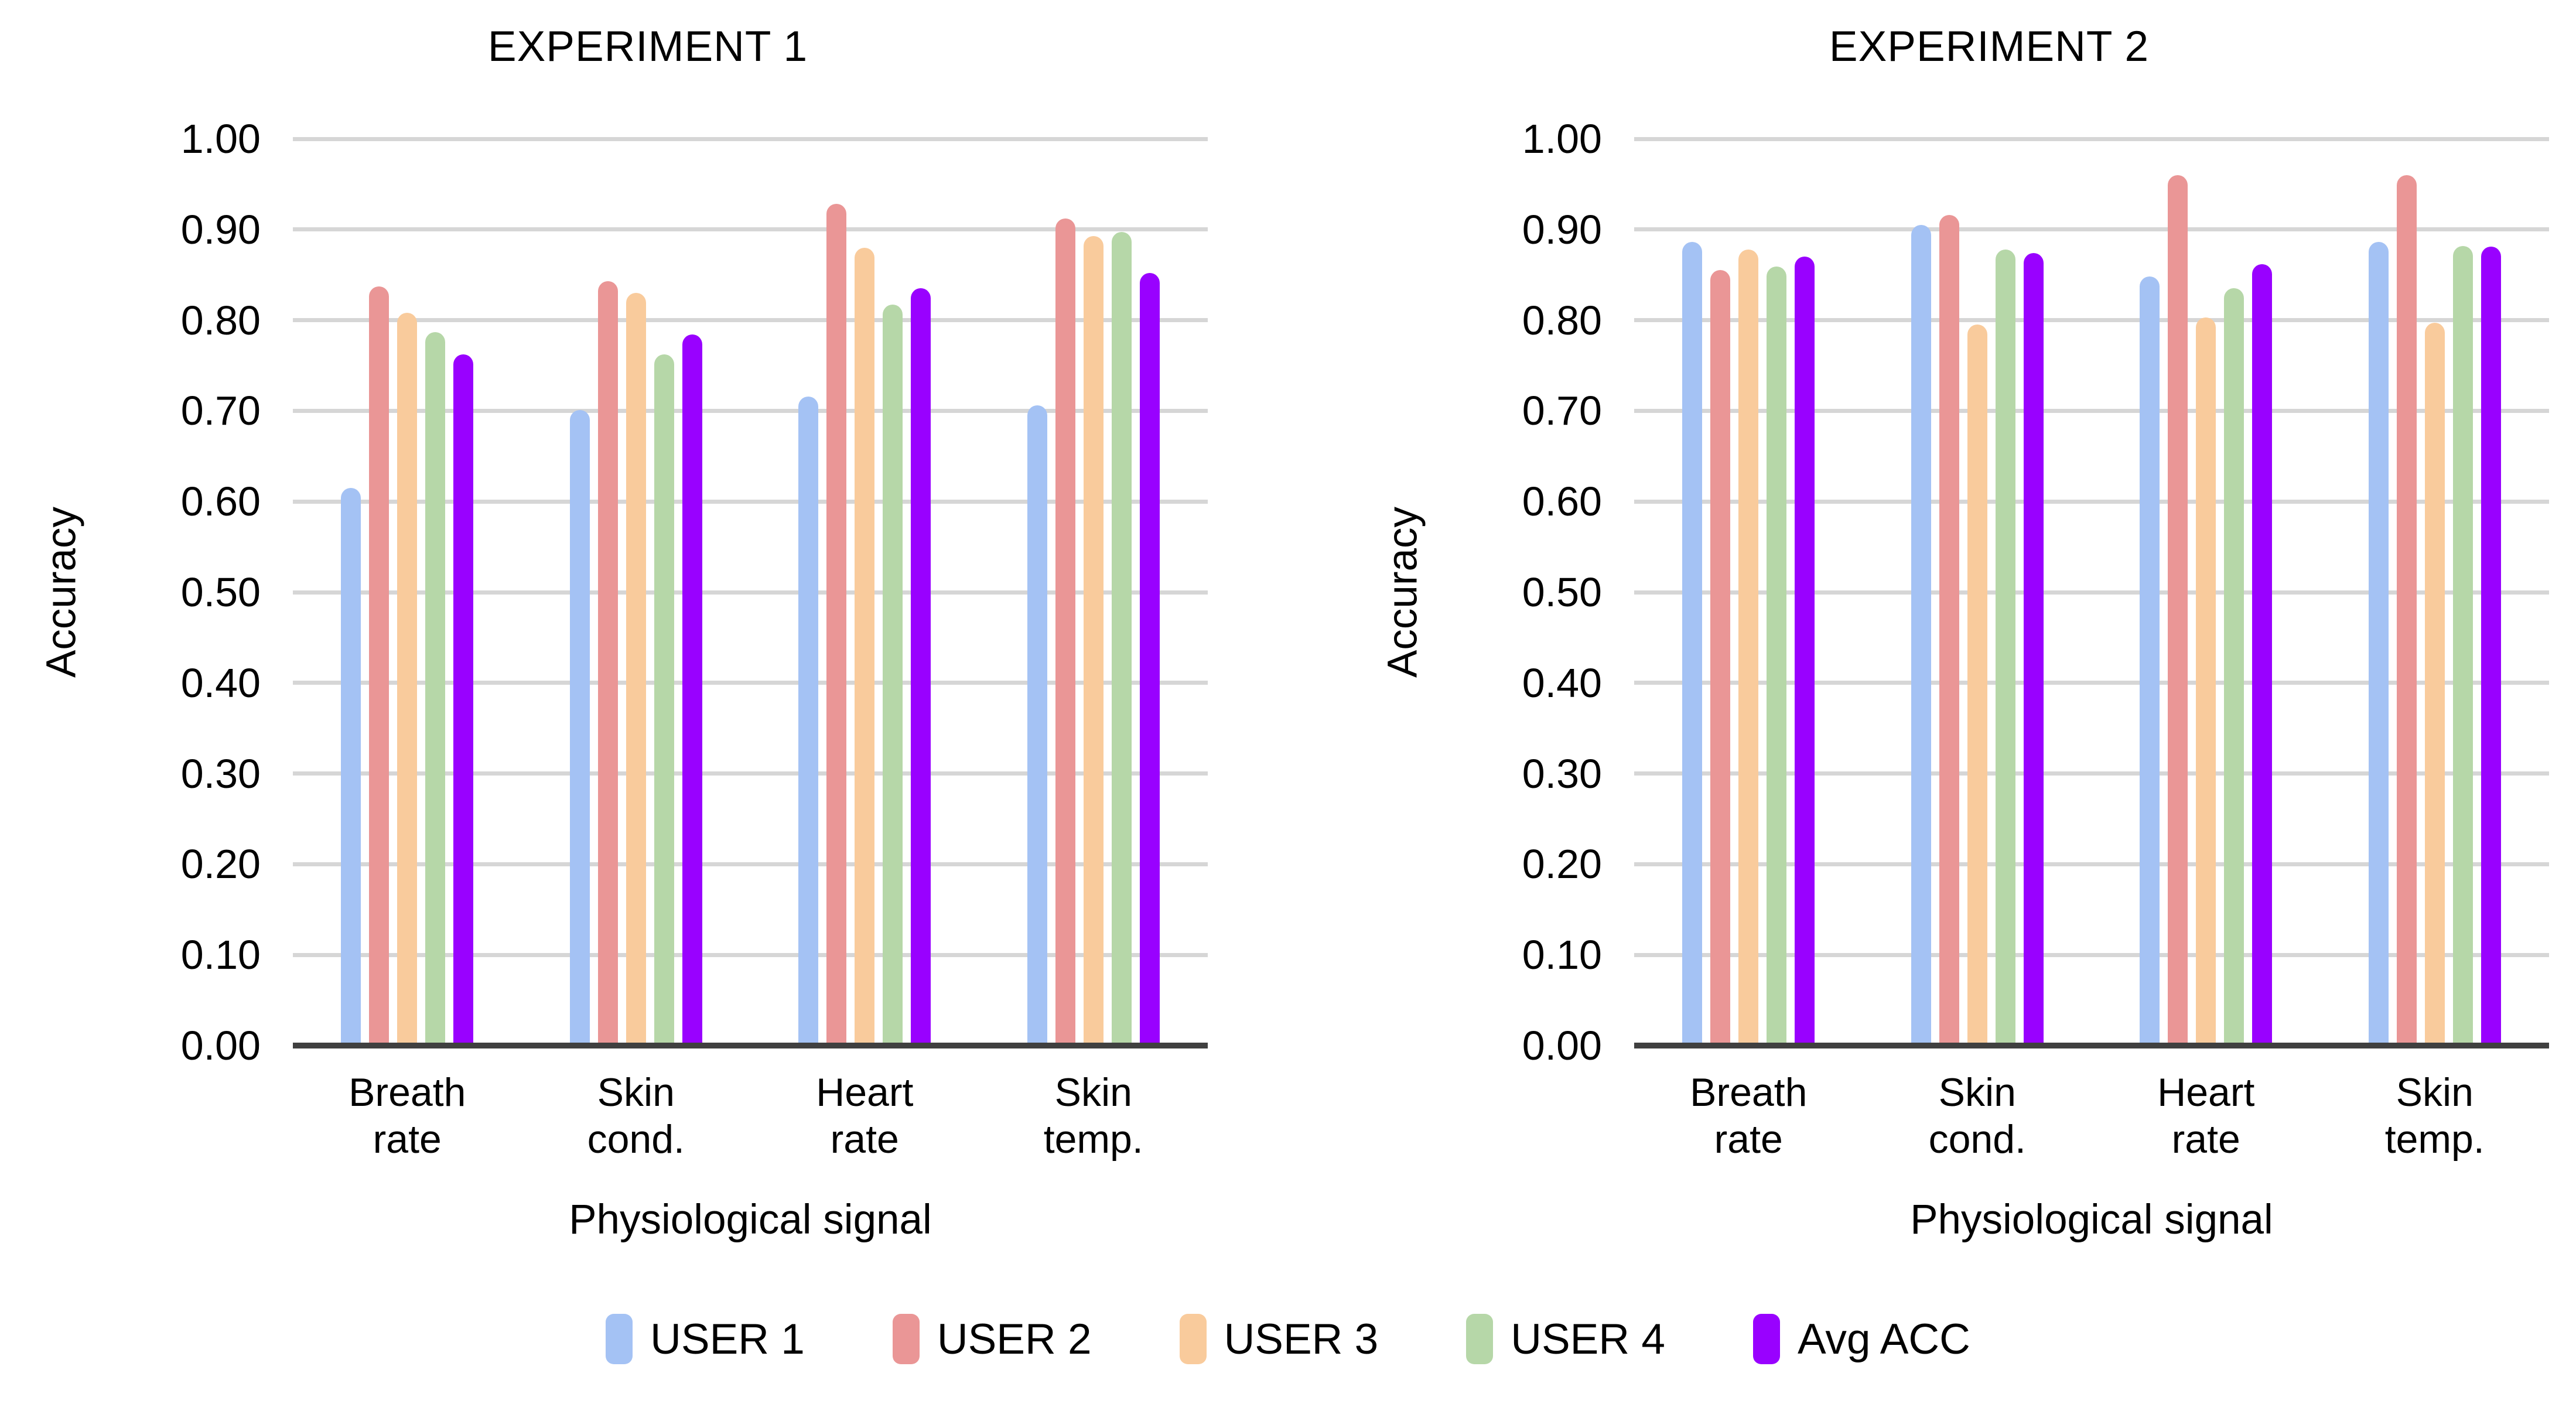 This screenshot has height=1414, width=2576. Describe the element at coordinates (1562, 592) in the screenshot. I see `y-tick-label: 0.50` at that location.